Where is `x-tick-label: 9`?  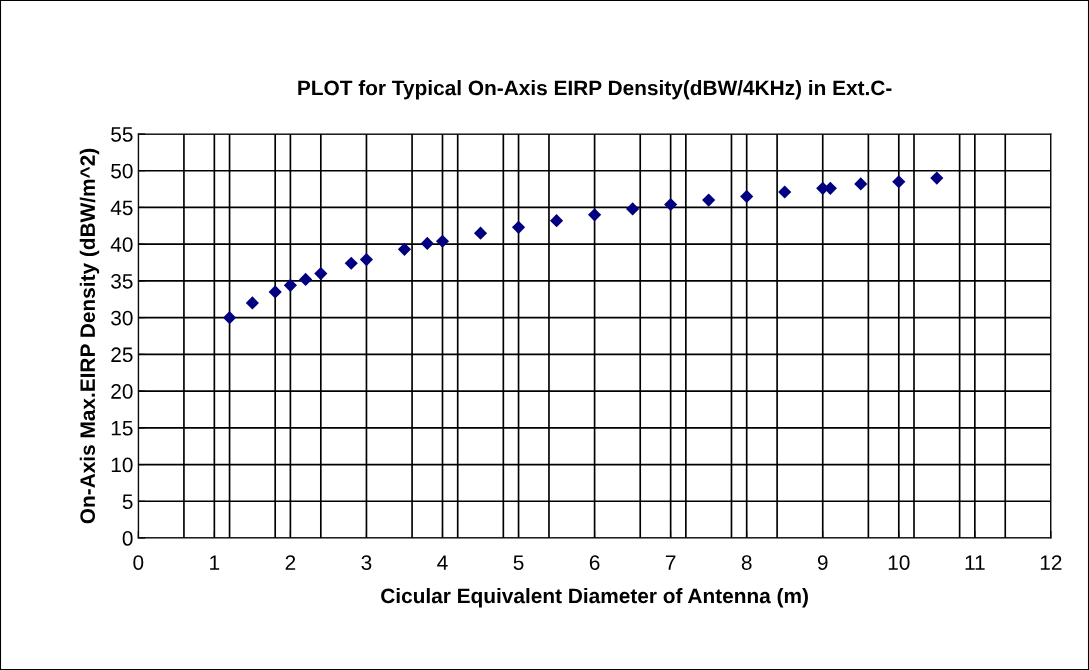
x-tick-label: 9 is located at coordinates (822, 562).